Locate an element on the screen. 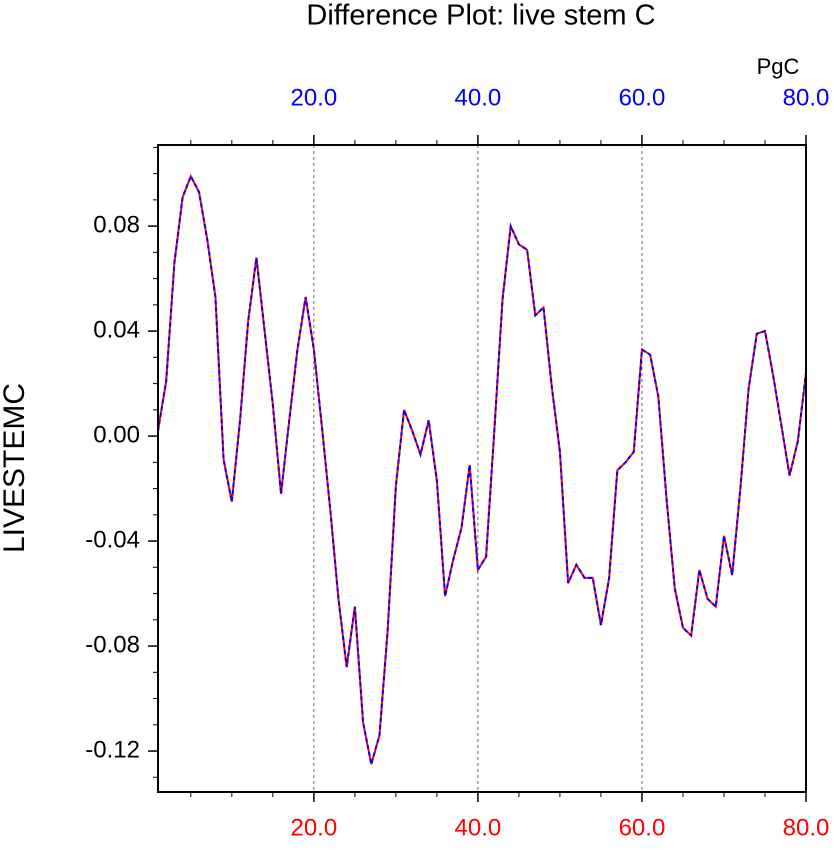 The image size is (834, 853). y-tick-label: 0.08 is located at coordinates (116, 224).